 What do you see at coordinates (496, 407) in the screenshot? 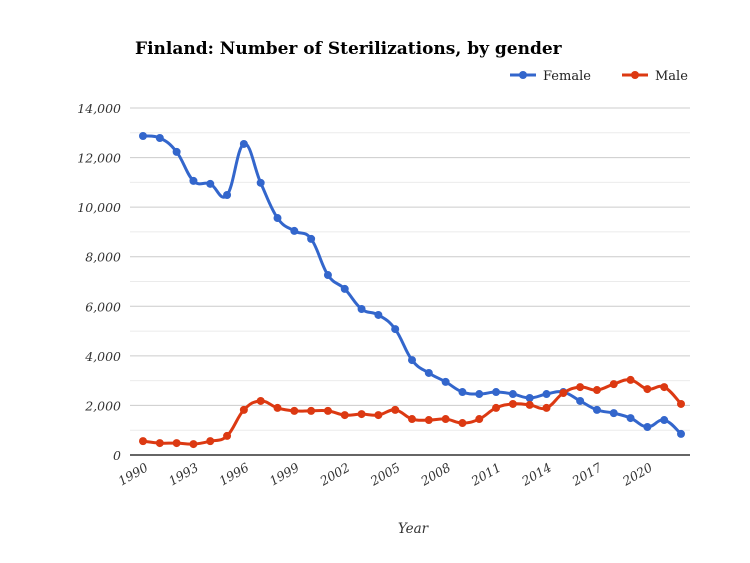
I see `data-point-male-2011` at bounding box center [496, 407].